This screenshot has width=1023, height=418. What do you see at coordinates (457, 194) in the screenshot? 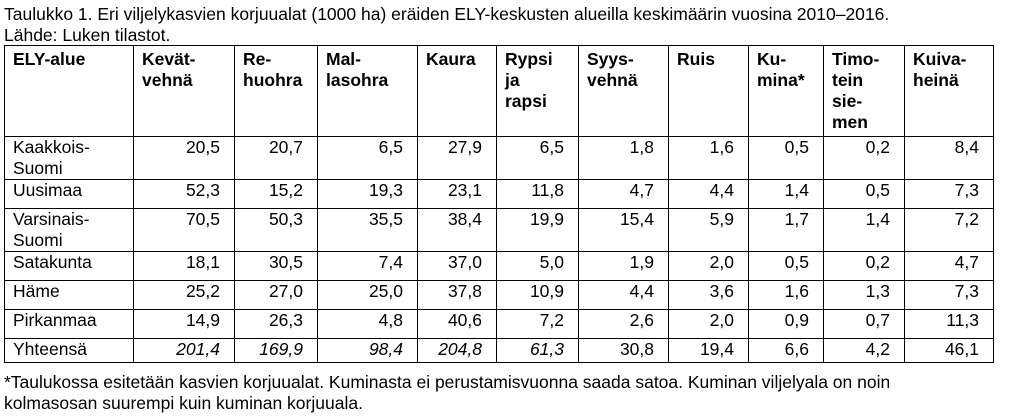
I see `value-cell: 23,1` at bounding box center [457, 194].